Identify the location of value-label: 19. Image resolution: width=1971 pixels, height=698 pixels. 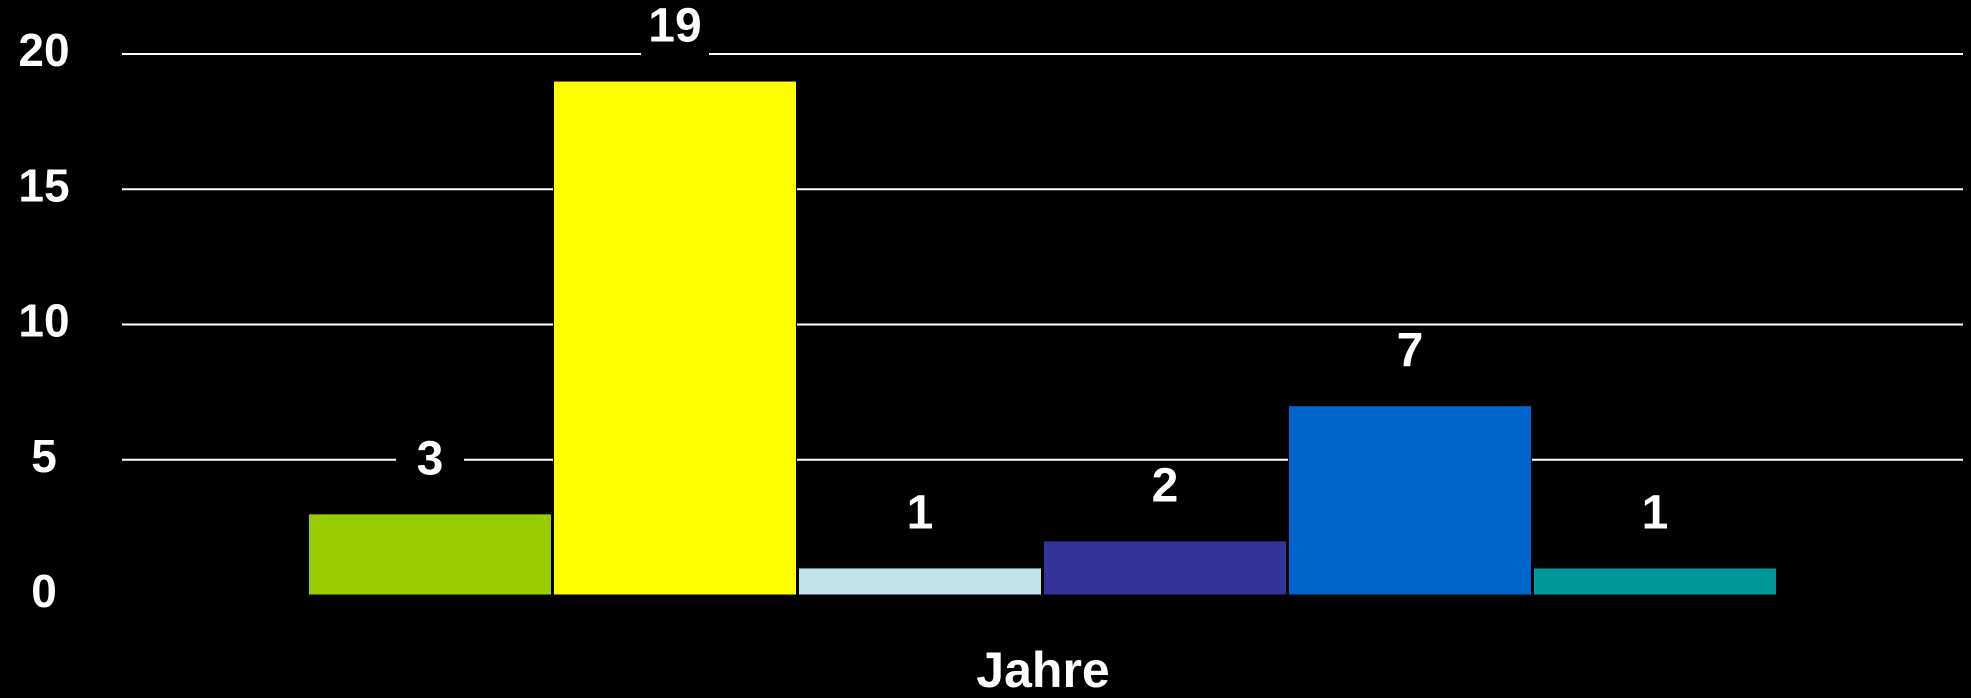
(674, 26).